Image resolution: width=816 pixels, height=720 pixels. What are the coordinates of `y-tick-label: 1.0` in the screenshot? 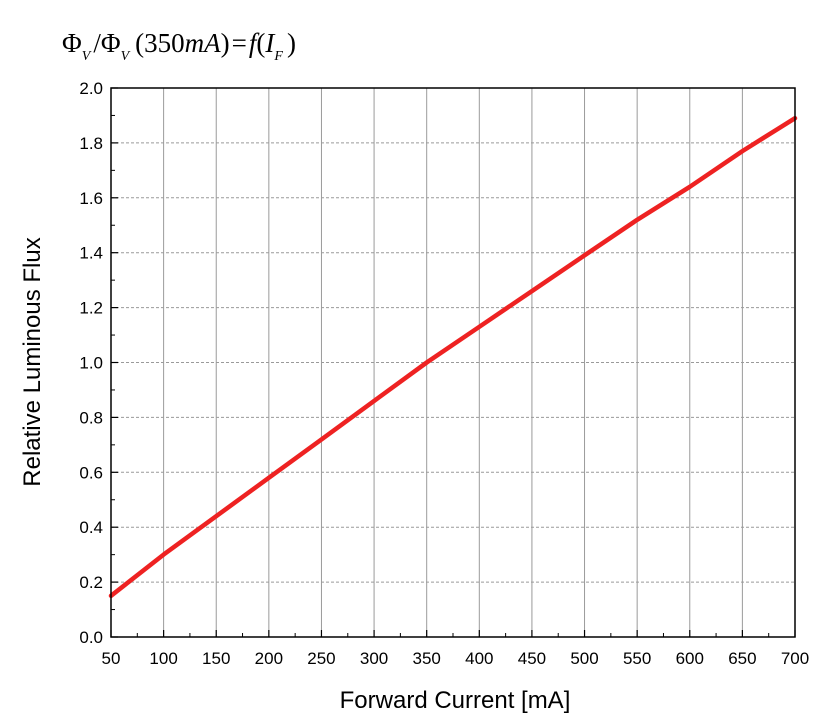 It's located at (91, 363).